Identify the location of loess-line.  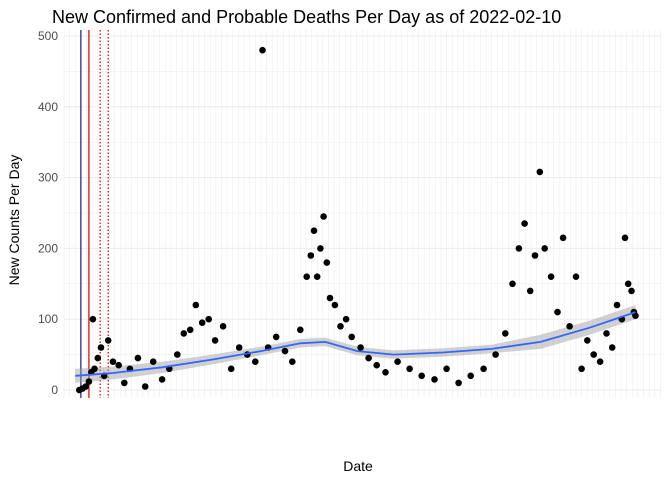
(355, 344).